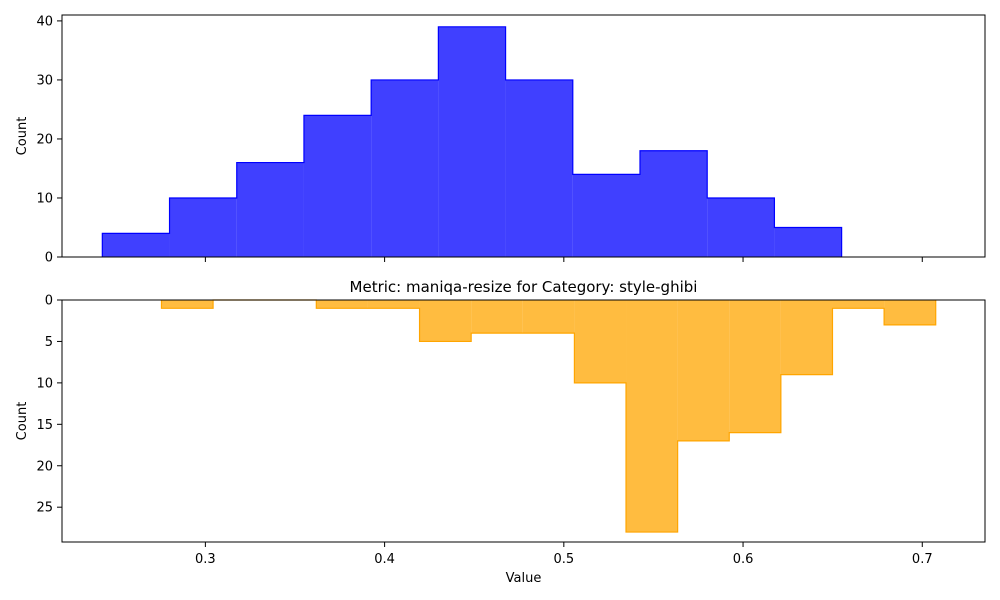  What do you see at coordinates (563, 259) in the screenshot?
I see `top-x-ticks` at bounding box center [563, 259].